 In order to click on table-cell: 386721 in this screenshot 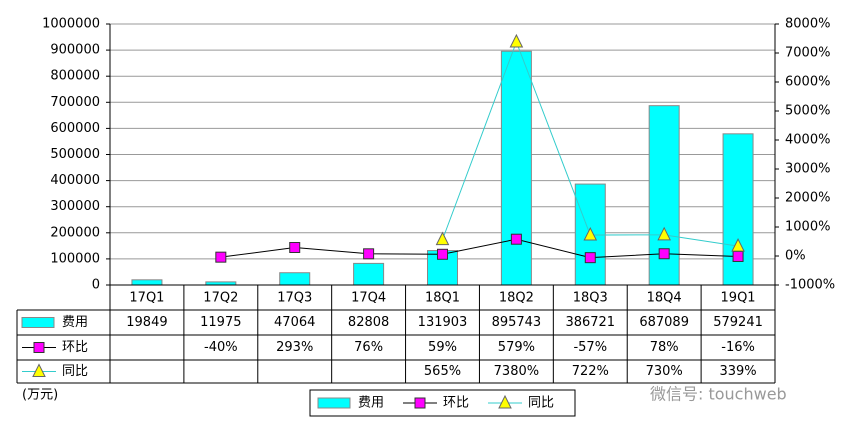, I will do `click(590, 322)`.